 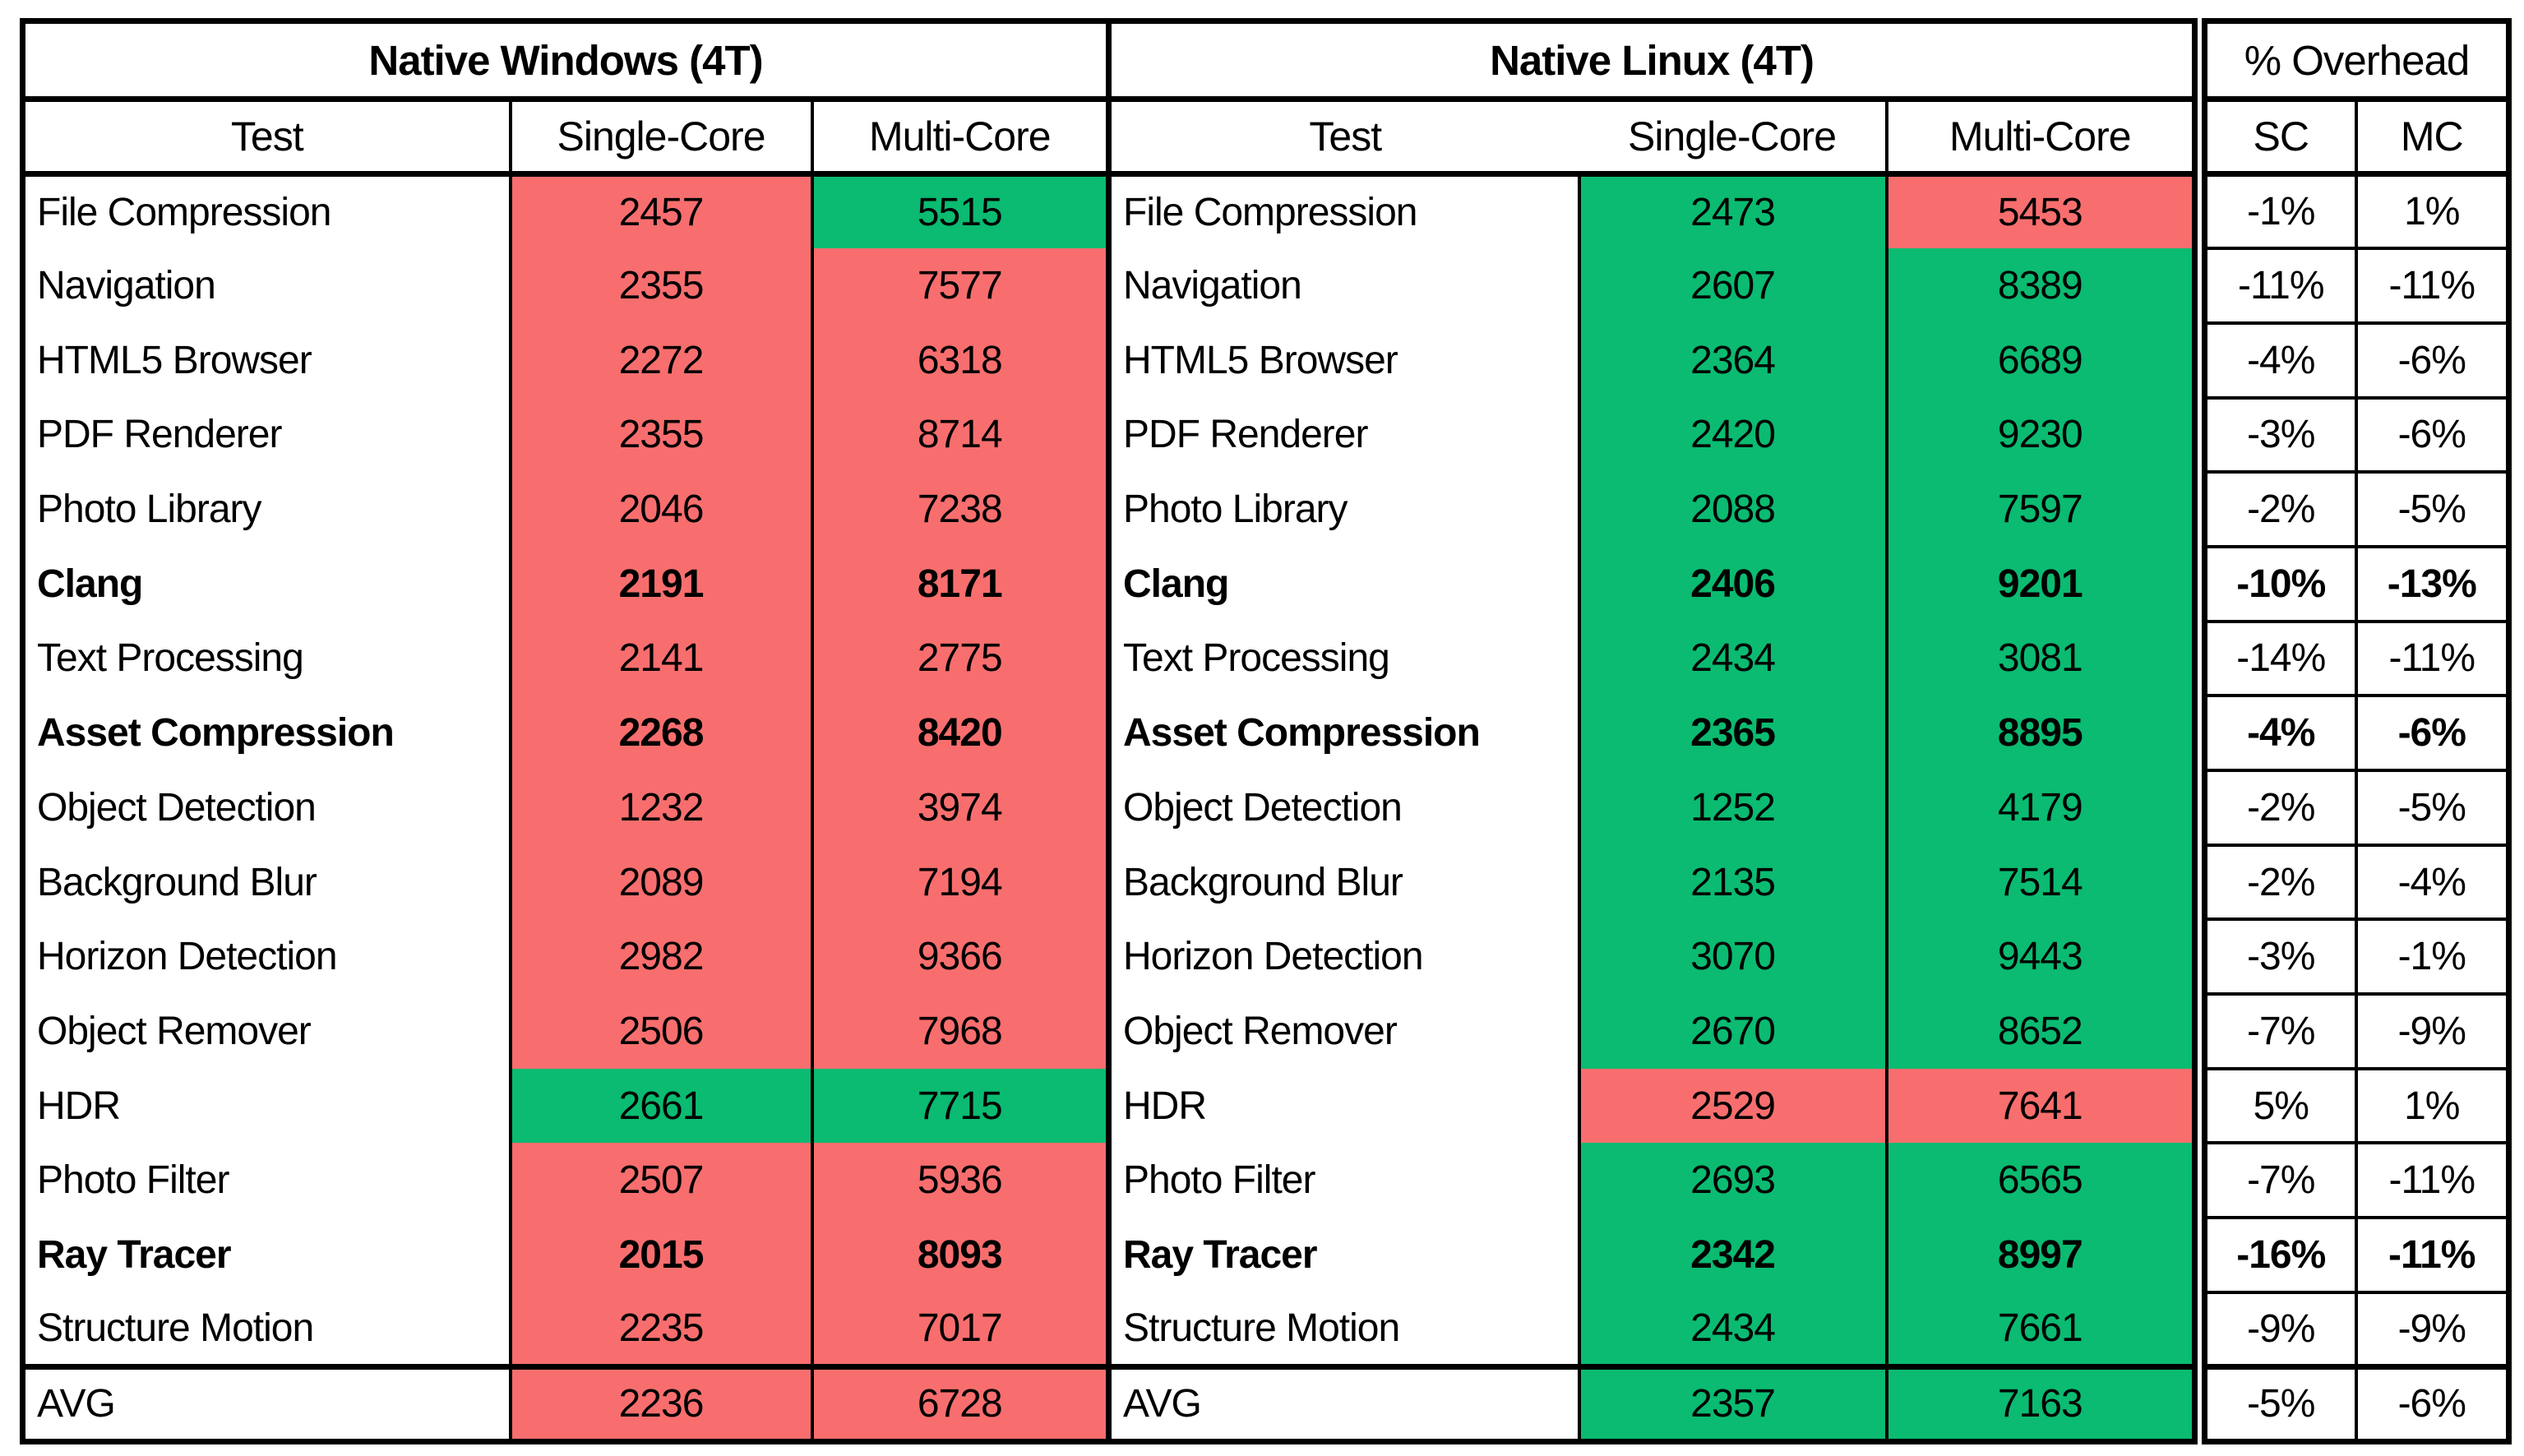 I want to click on windows-multi-core-value: 8093, so click(x=961, y=1255).